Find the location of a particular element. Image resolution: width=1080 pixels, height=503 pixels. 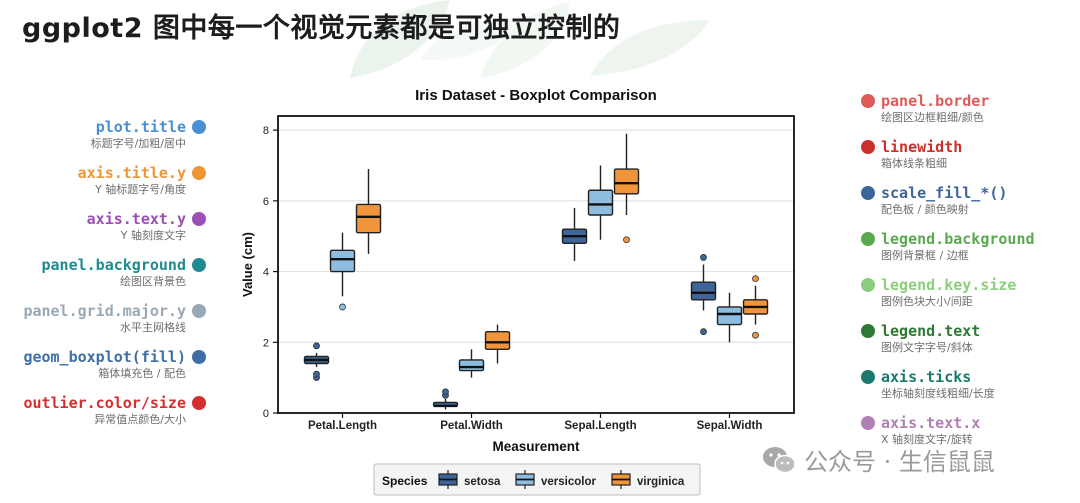

x-tick-label: Petal.Length is located at coordinates (342, 426).